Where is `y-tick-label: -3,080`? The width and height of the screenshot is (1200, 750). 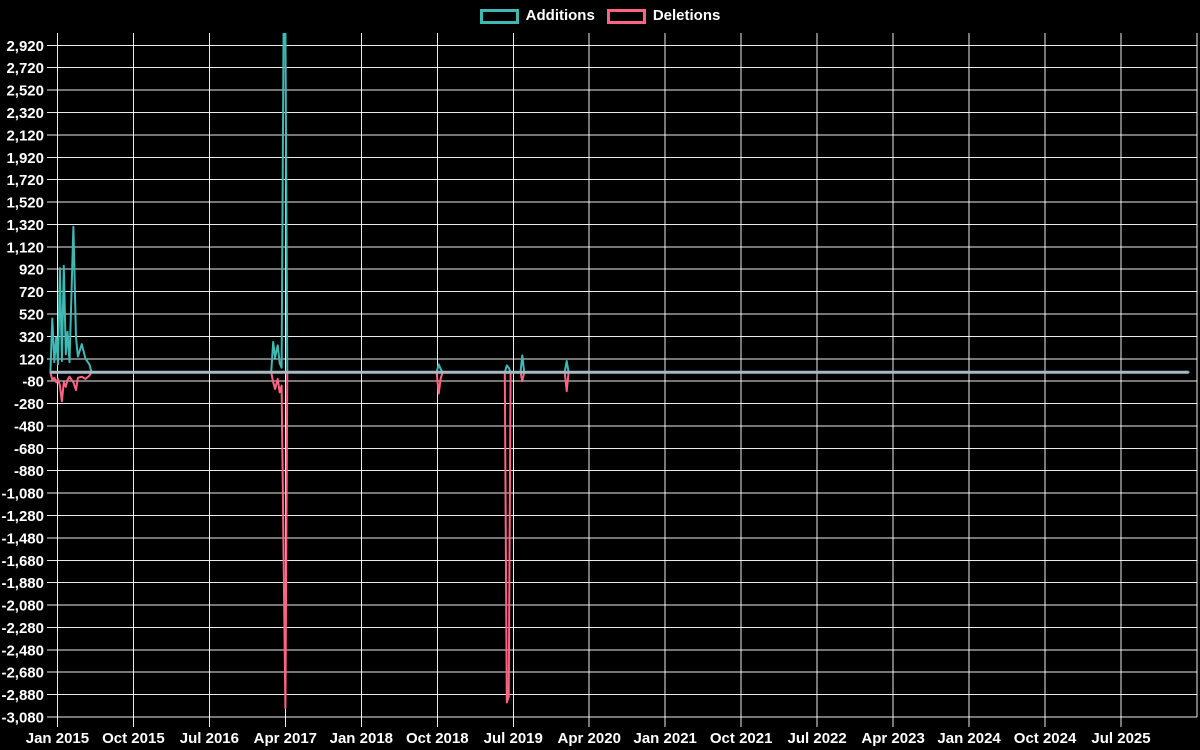
y-tick-label: -3,080 is located at coordinates (22, 718).